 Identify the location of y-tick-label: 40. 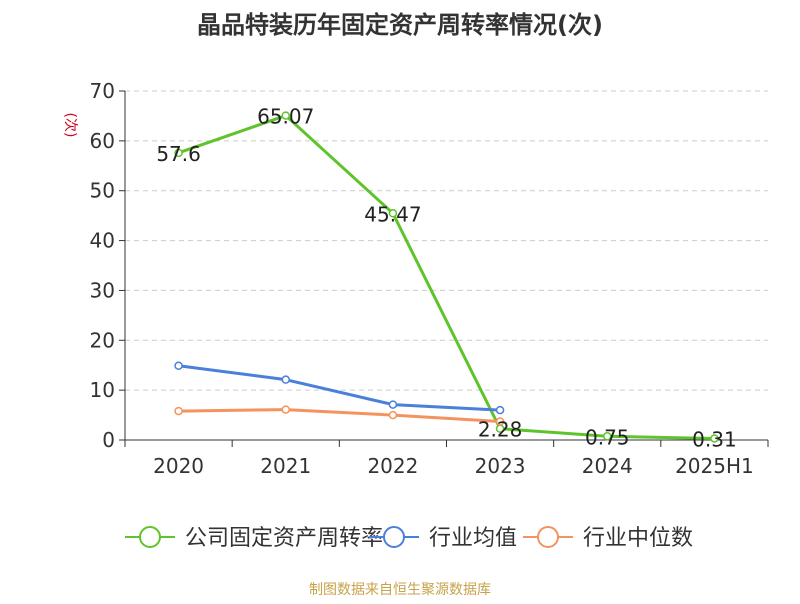
(102, 241).